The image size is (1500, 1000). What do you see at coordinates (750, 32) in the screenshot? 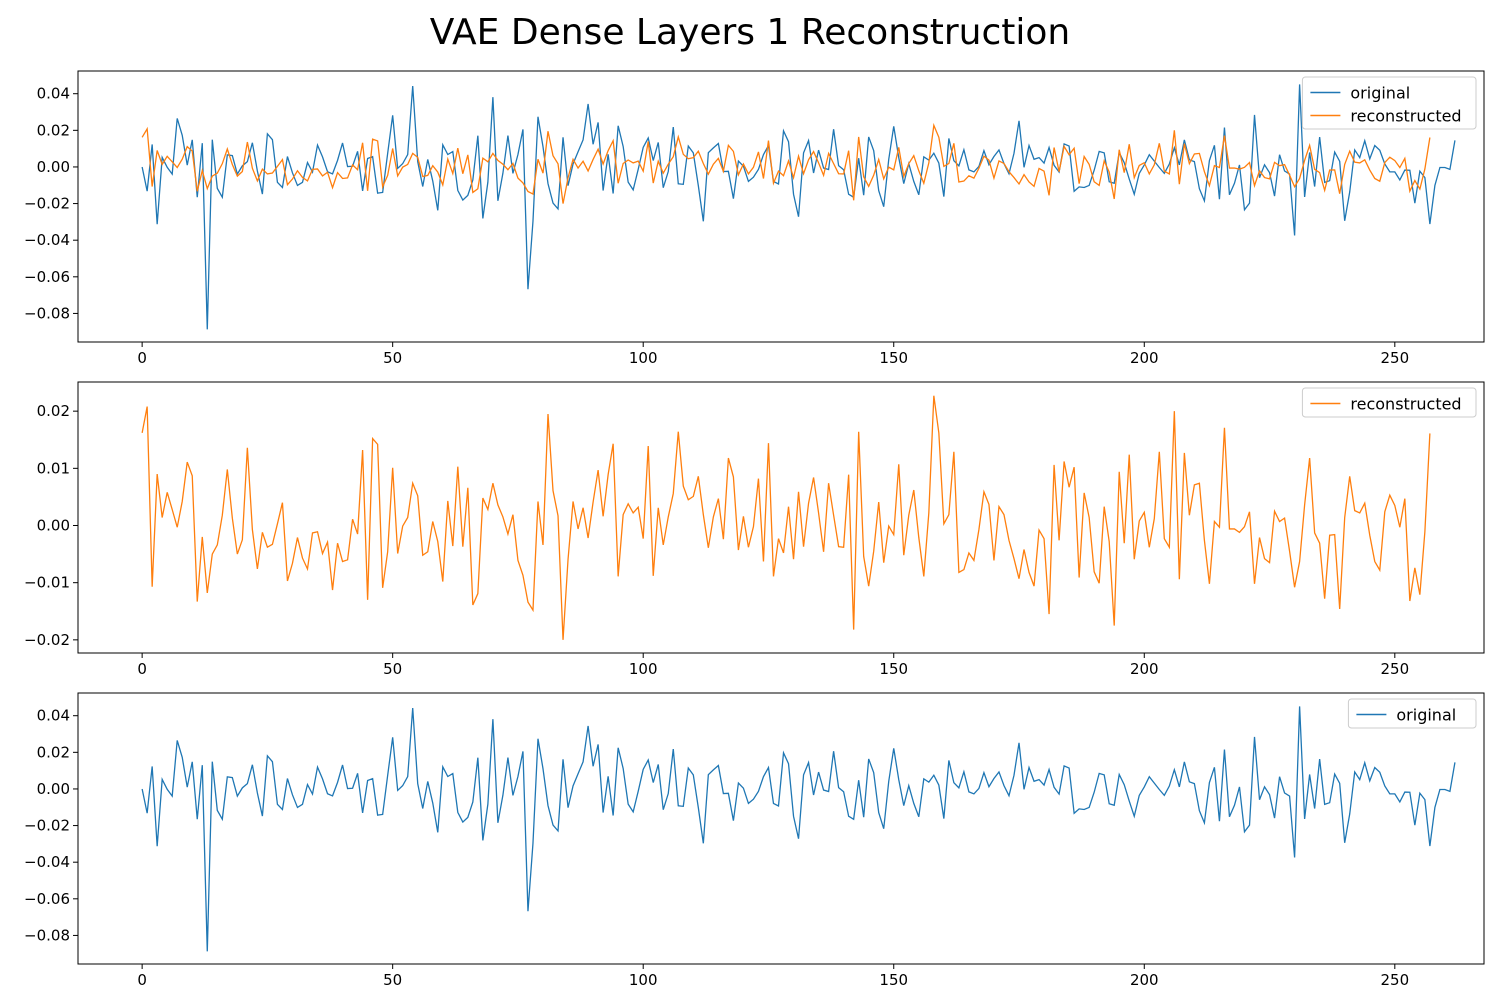
I see `figure-title: VAE Dense Layers 1 Reconstruction` at bounding box center [750, 32].